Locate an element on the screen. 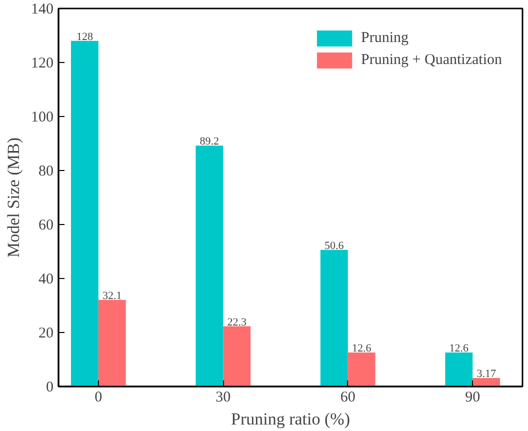 Image resolution: width=528 pixels, height=431 pixels. y-tick-label: 20 is located at coordinates (46, 334).